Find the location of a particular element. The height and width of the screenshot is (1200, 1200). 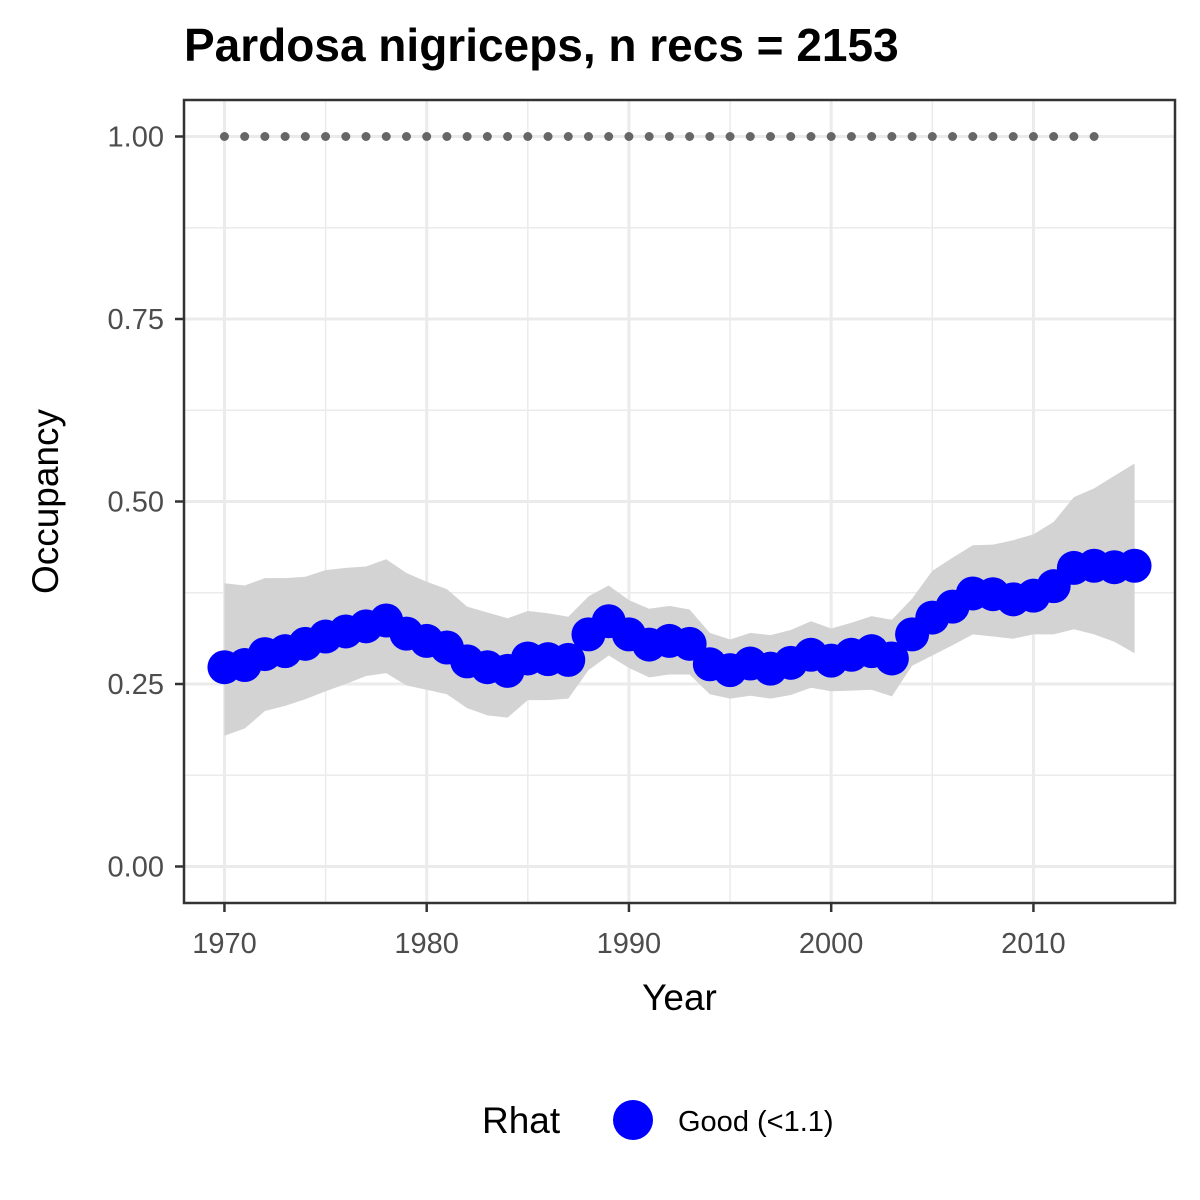

y-axis: 0.00 0.25 0.50 0.75 1.00 is located at coordinates (146, 503).